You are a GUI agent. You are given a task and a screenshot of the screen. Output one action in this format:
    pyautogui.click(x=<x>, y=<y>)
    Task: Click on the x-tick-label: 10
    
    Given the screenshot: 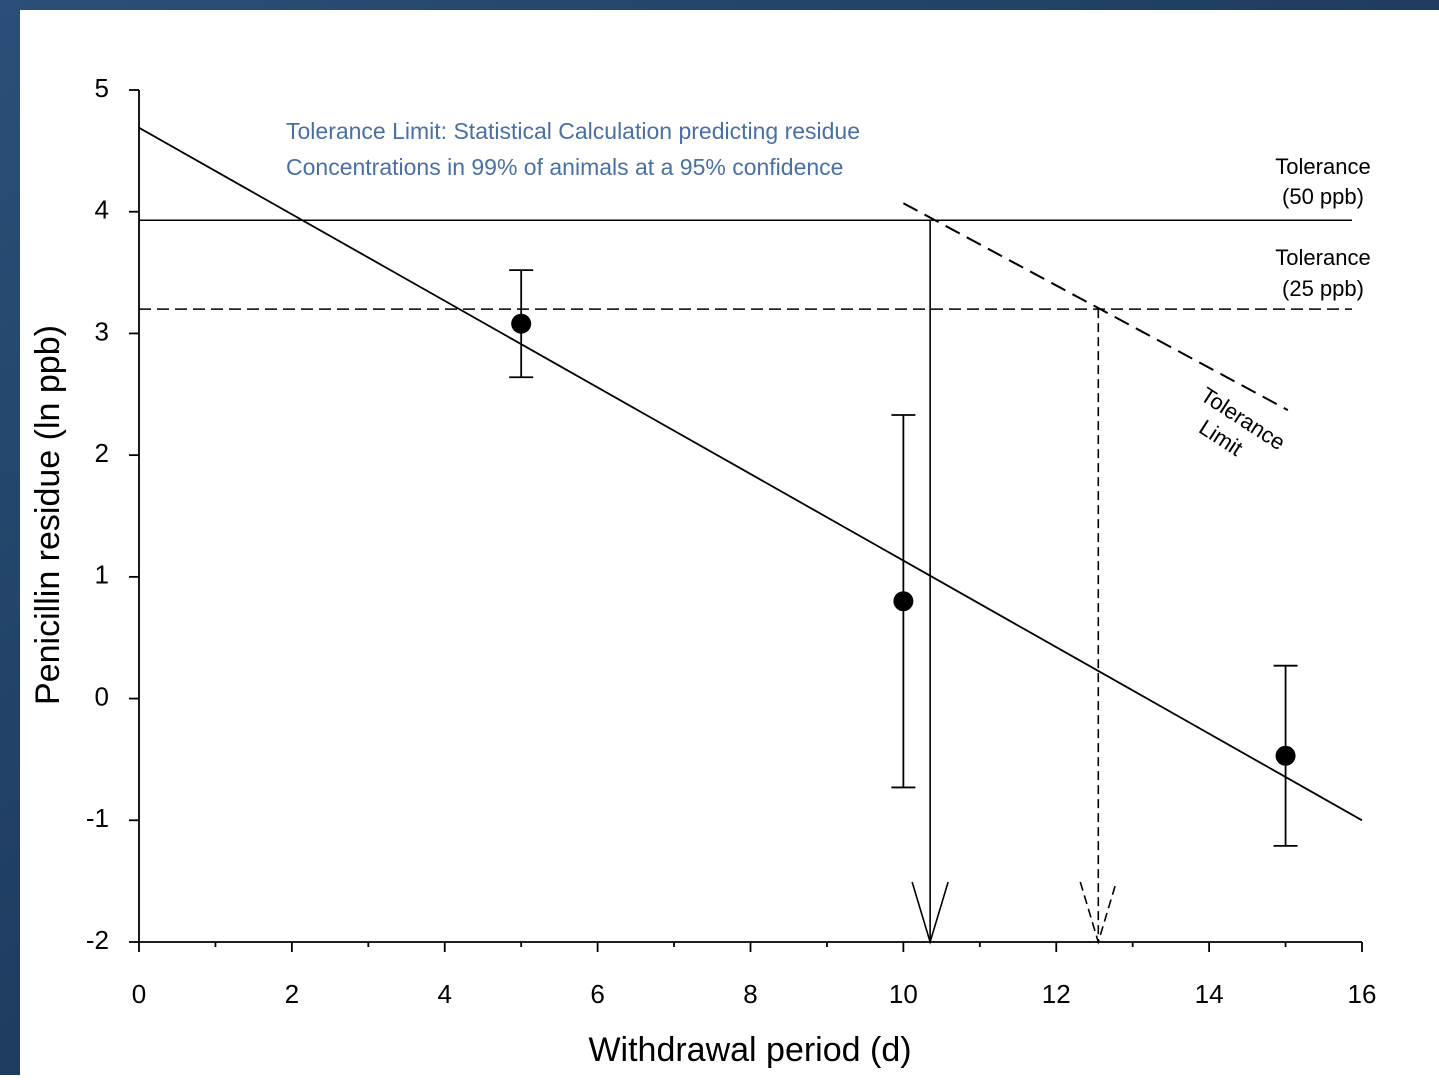 What is the action you would take?
    pyautogui.click(x=903, y=994)
    